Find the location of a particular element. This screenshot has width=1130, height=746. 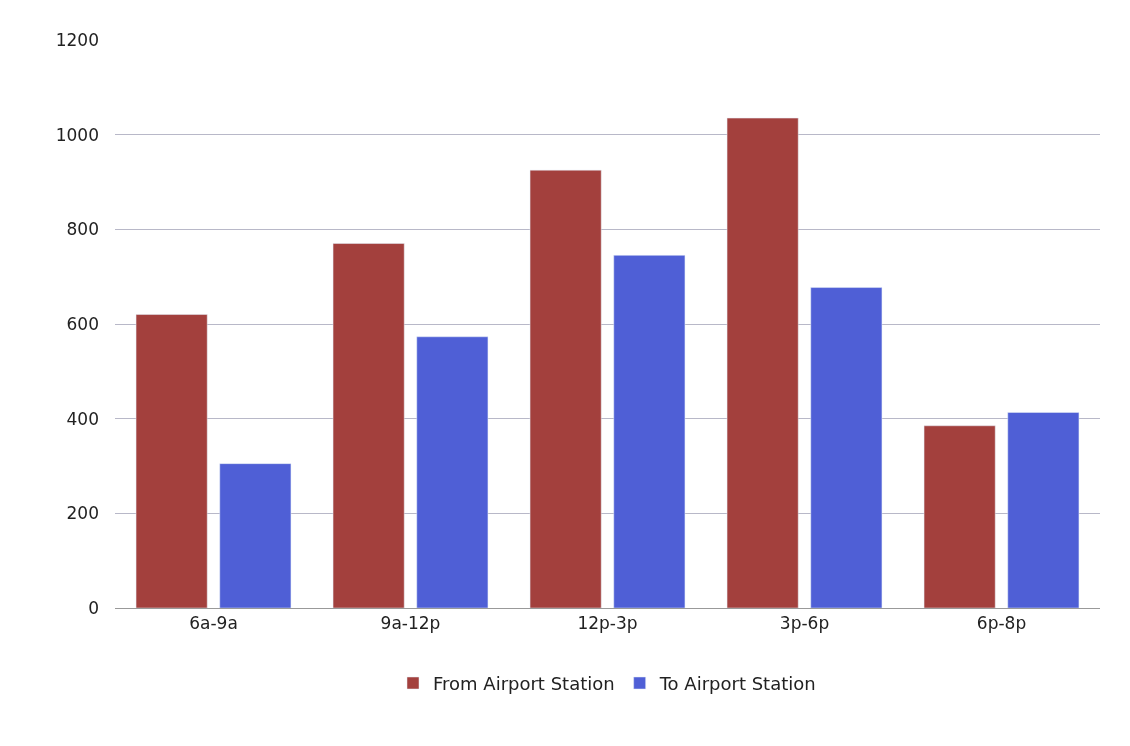

x-tick-label: 3p-6p is located at coordinates (804, 623).